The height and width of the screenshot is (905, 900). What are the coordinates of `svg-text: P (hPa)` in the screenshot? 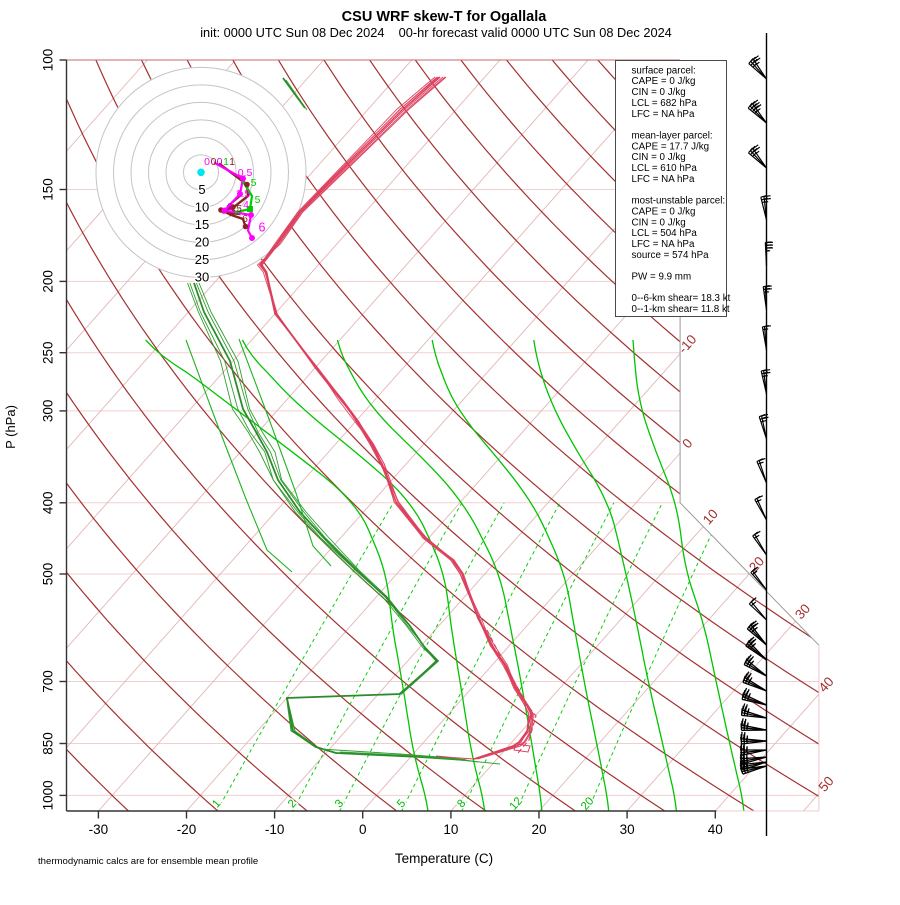 It's located at (10, 427).